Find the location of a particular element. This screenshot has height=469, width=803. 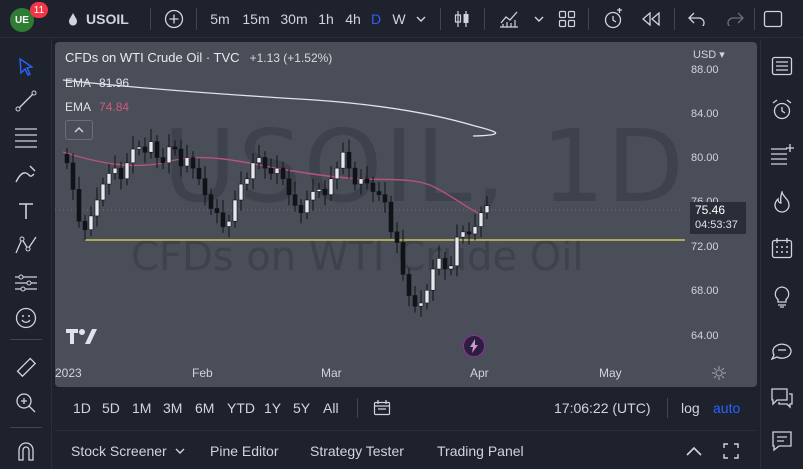

x-tick: May is located at coordinates (610, 373).